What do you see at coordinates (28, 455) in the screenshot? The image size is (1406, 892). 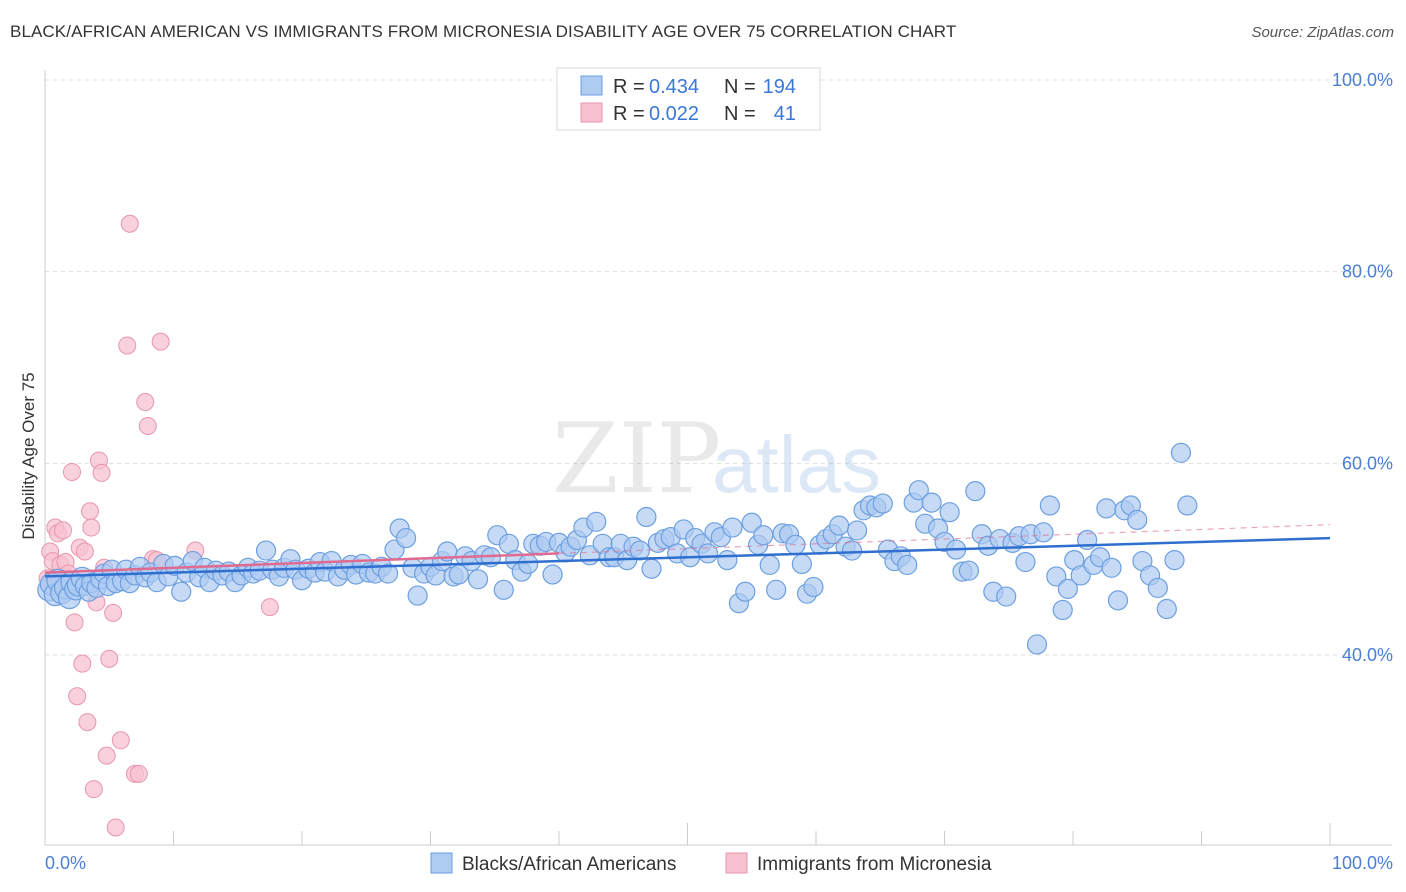 I see `y-axis-label: Disability Age Over 75` at bounding box center [28, 455].